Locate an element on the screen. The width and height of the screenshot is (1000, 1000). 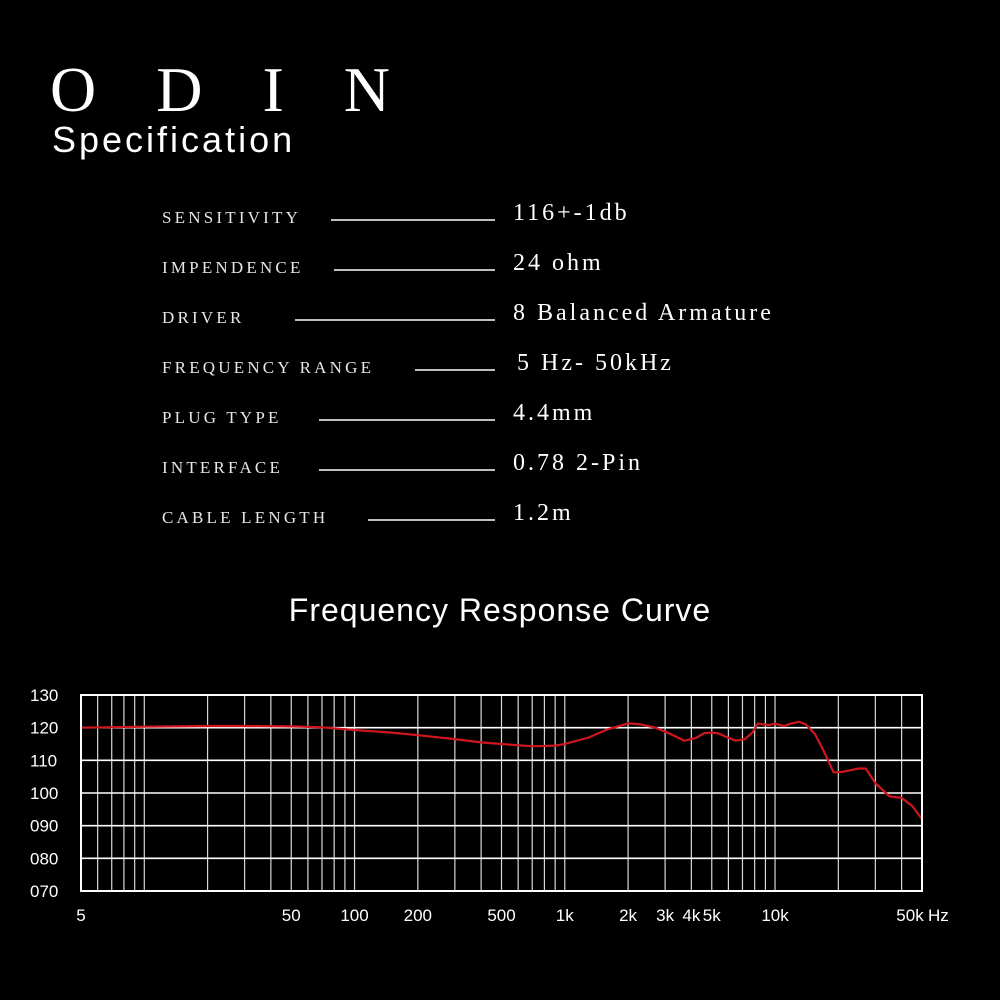
x-tick-label: 2k is located at coordinates (628, 915).